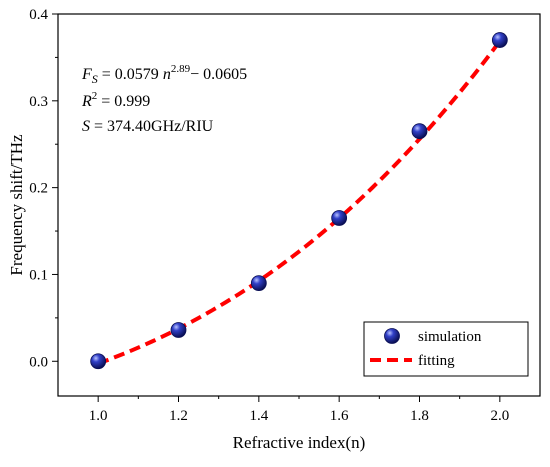 The width and height of the screenshot is (550, 467). What do you see at coordinates (299, 442) in the screenshot?
I see `x-axis-label: Refractive index(n)` at bounding box center [299, 442].